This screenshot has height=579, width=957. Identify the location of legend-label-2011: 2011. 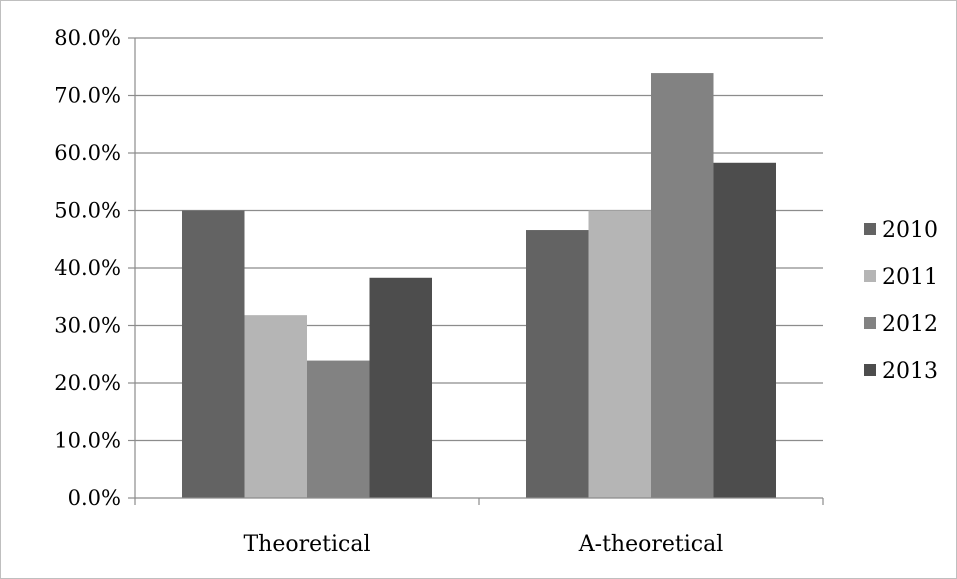
(910, 277).